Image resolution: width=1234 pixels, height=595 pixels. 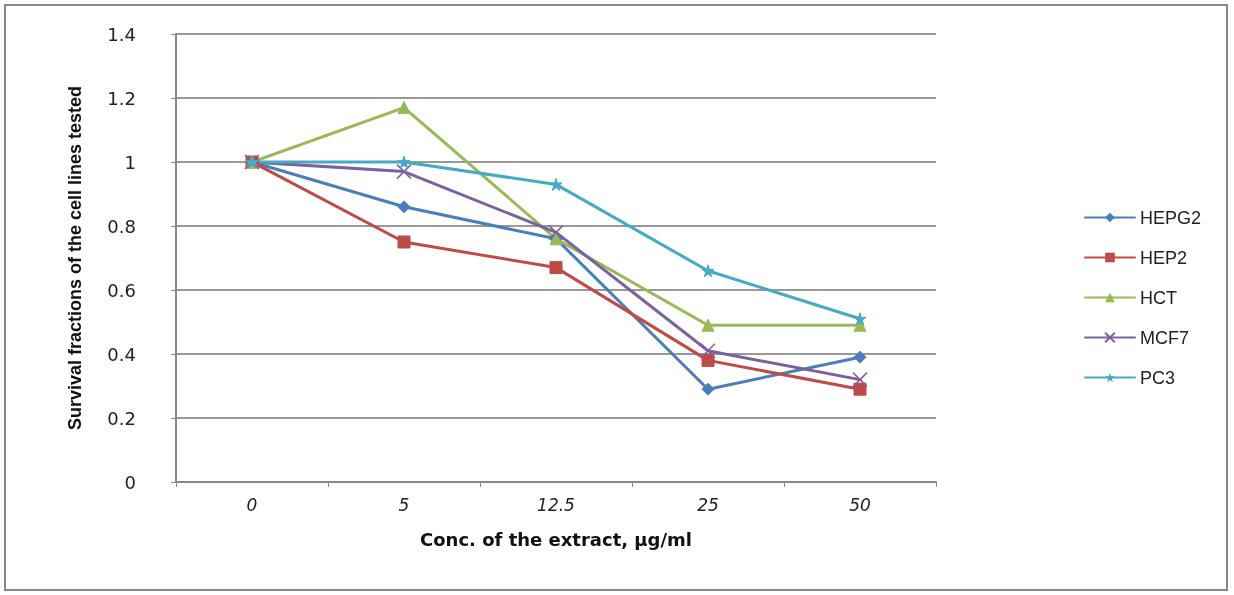 I want to click on y-tick-label: 0.6, so click(x=121, y=290).